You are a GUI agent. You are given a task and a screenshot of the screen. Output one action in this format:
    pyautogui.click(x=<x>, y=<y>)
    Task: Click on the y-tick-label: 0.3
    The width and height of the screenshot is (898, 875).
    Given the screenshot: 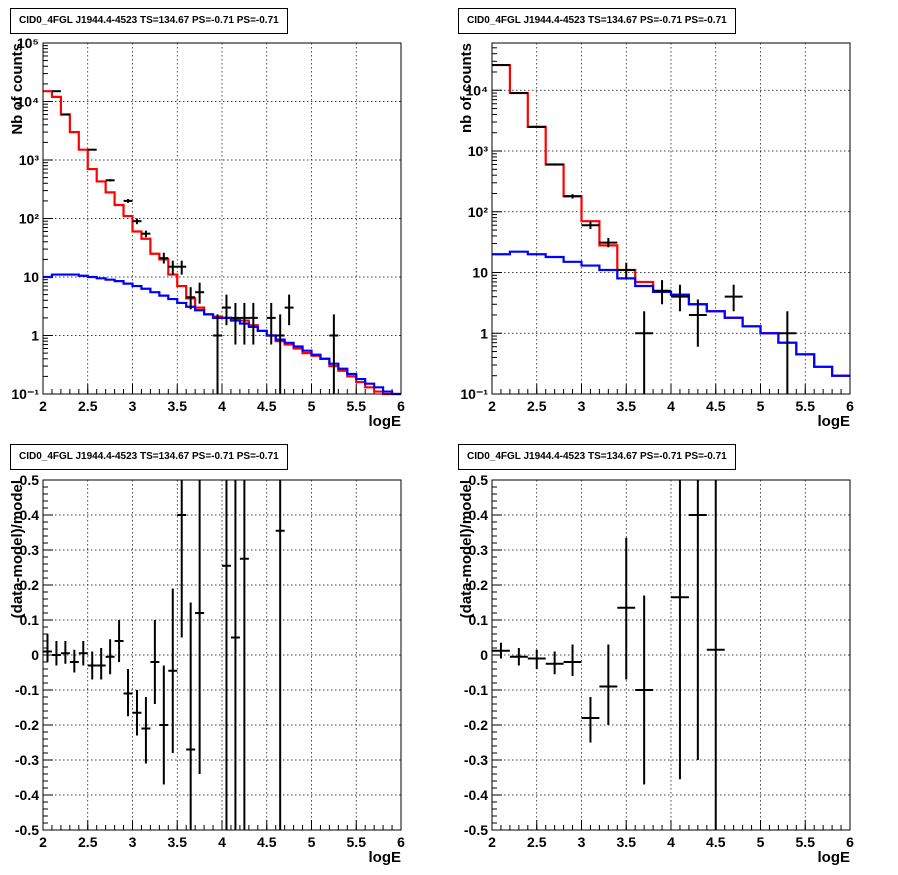 What is the action you would take?
    pyautogui.click(x=479, y=550)
    